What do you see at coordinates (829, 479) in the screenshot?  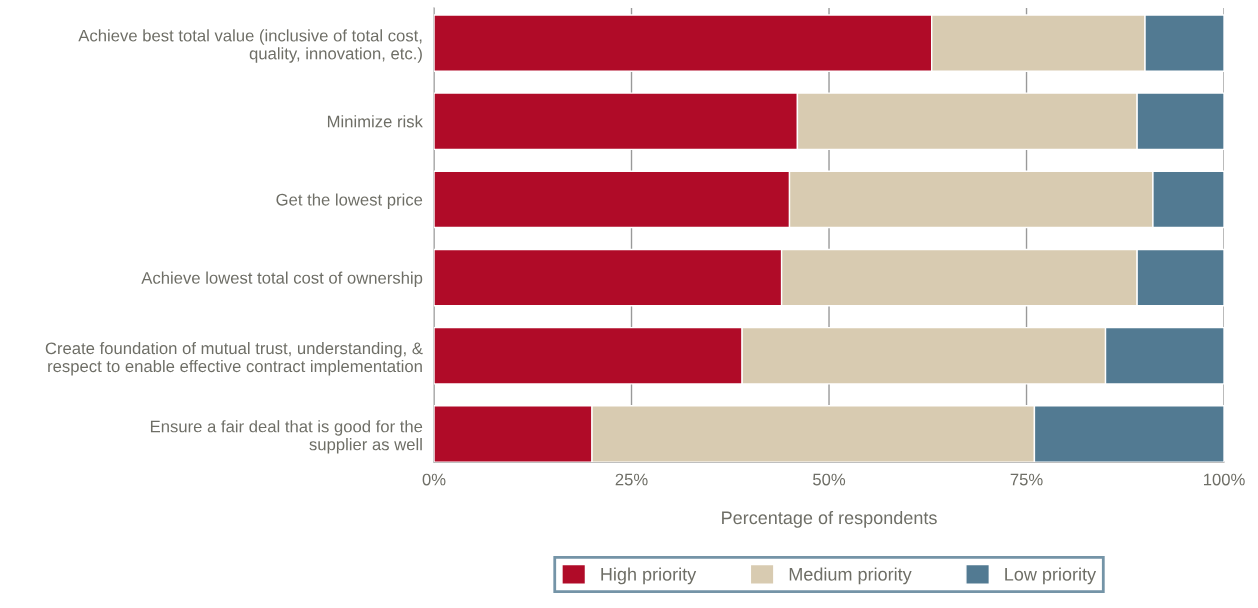 I see `x-tick-label: 50%` at bounding box center [829, 479].